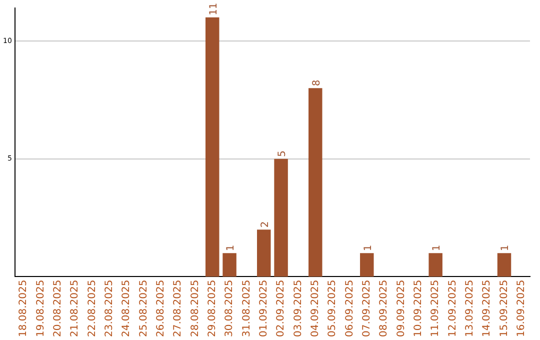 The height and width of the screenshot is (340, 540). Describe the element at coordinates (332, 309) in the screenshot. I see `x-tick-label: 05.09.2025` at that location.